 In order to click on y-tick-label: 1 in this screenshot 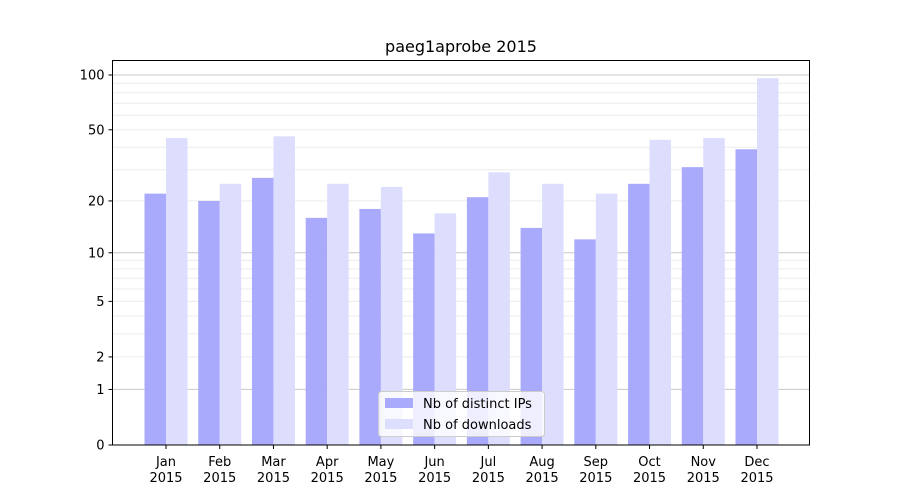, I will do `click(100, 390)`.